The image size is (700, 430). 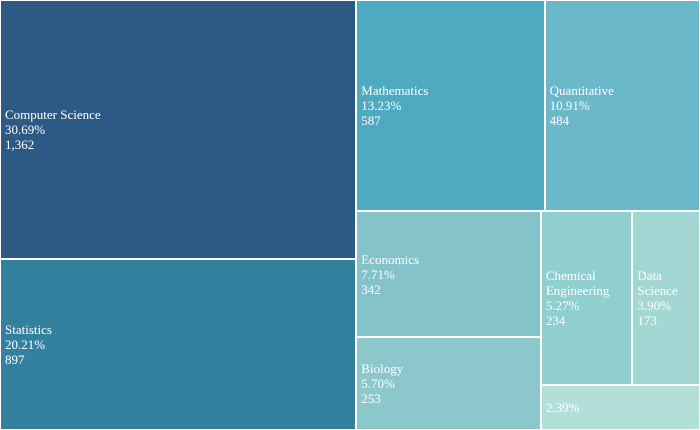 I want to click on tile-share: 10.91%, so click(x=569, y=106).